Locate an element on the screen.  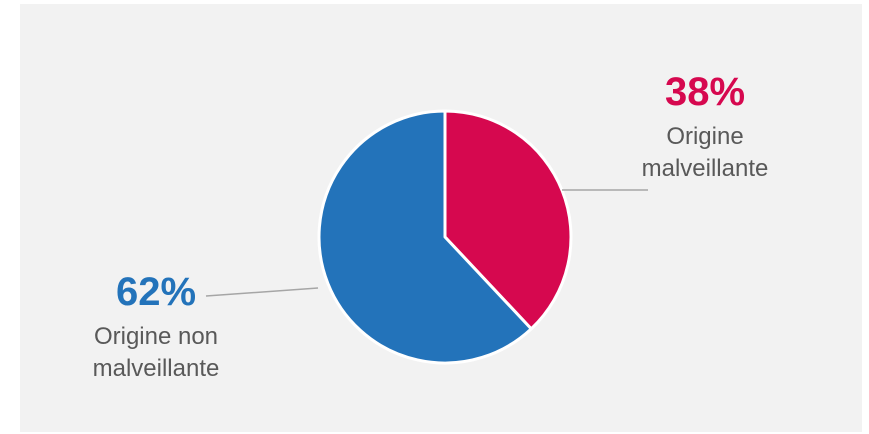
category-label-non-malveillante-line2: malveillante is located at coordinates (156, 368).